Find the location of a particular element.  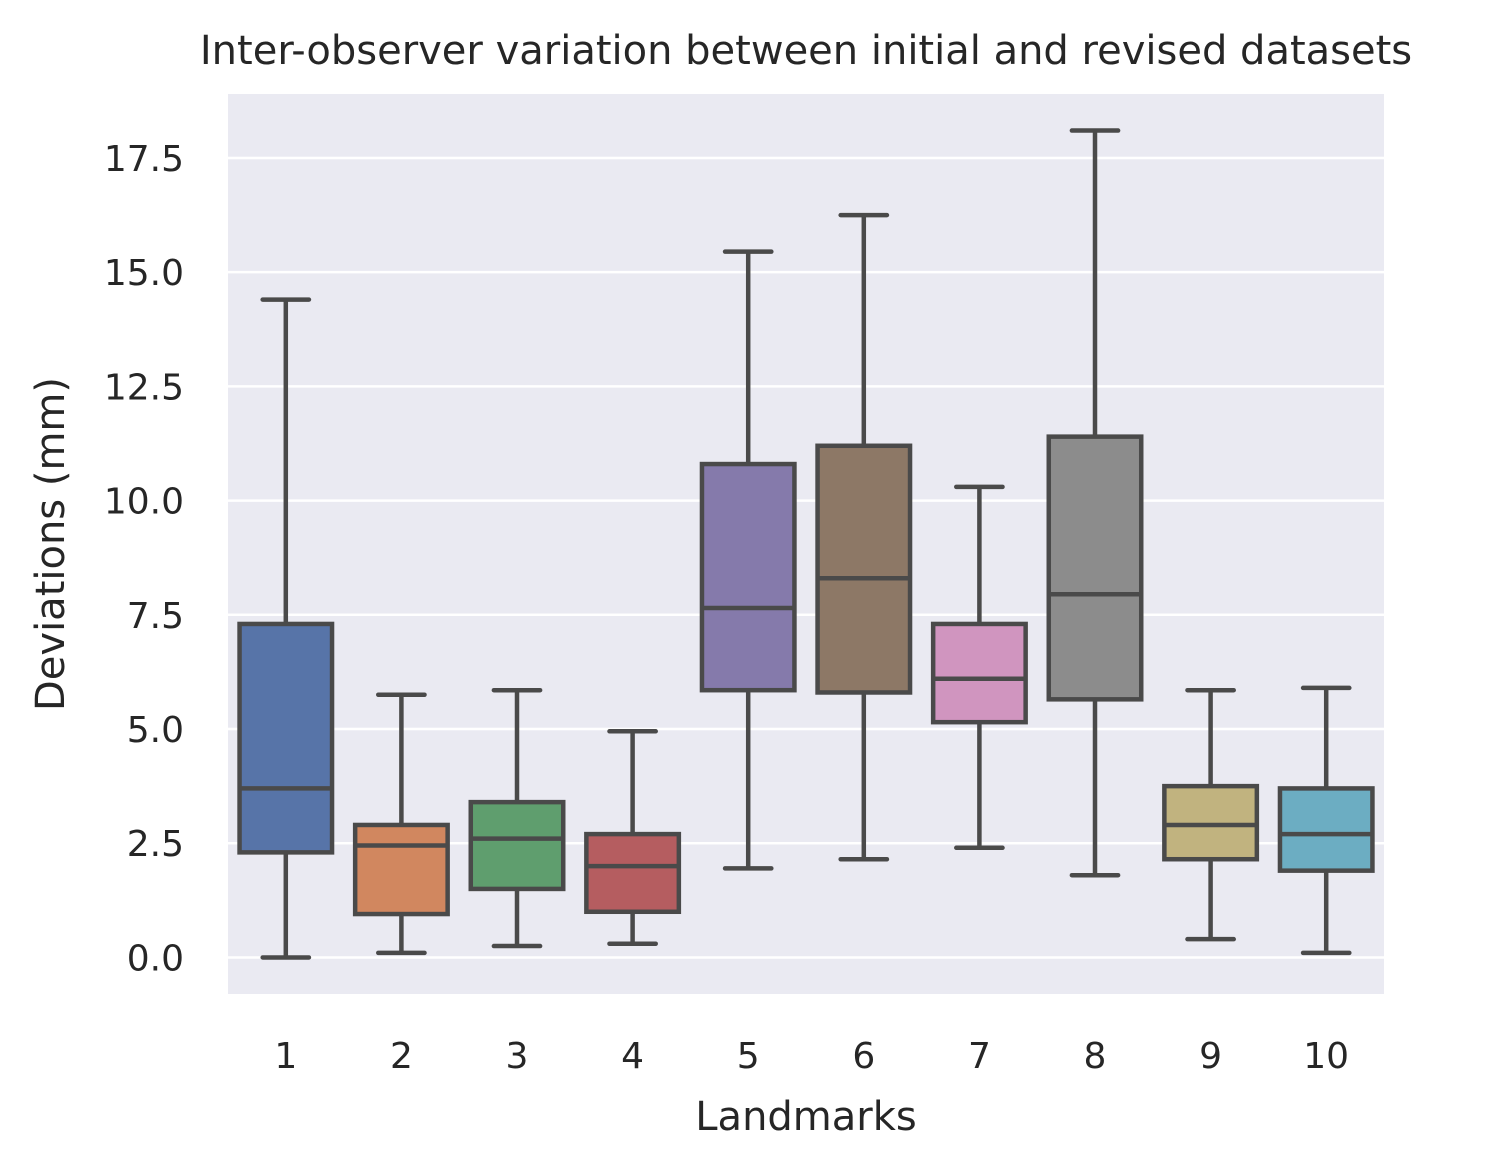

x-axis-title: Landmarks is located at coordinates (805, 1117).